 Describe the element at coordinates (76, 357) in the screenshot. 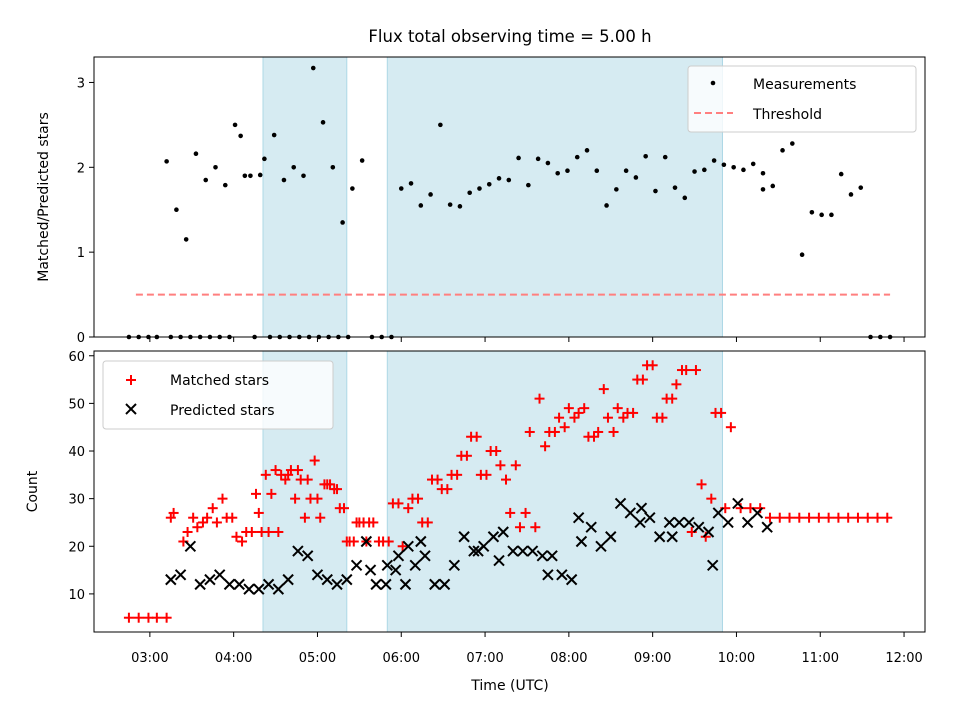

I see `bottom-y-tick-label: 60` at that location.